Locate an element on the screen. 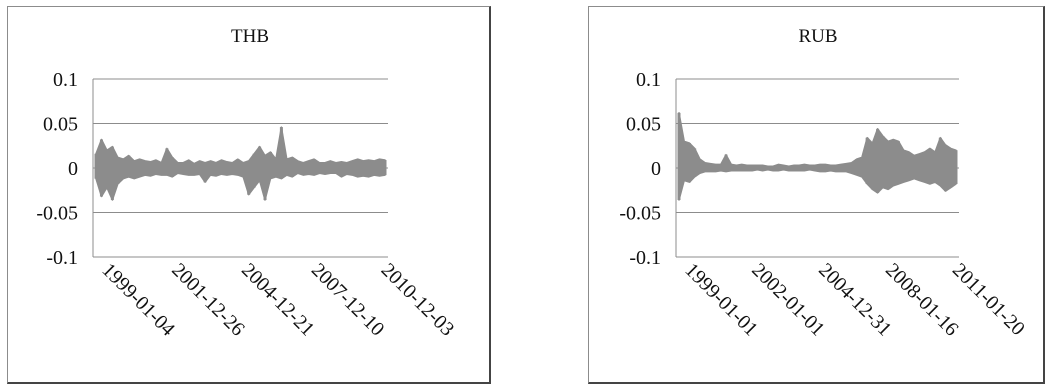 The image size is (1049, 385). x-tick-label: 2001-12-26 is located at coordinates (208, 300).